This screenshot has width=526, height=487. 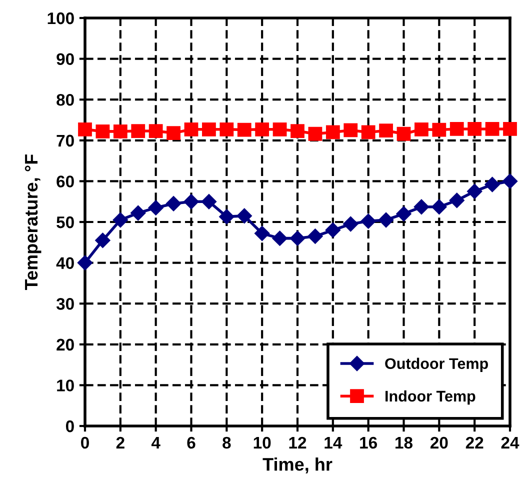 What do you see at coordinates (65, 222) in the screenshot?
I see `y-tick-label: 50` at bounding box center [65, 222].